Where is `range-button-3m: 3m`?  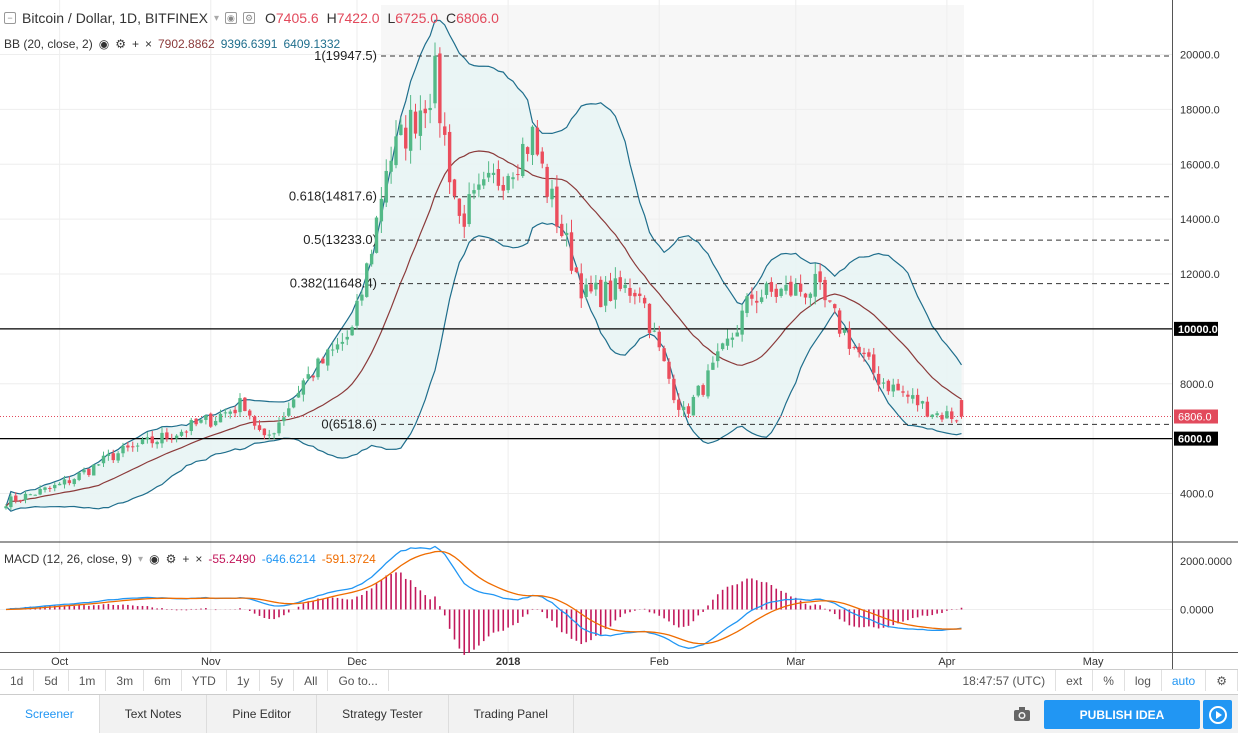 range-button-3m: 3m is located at coordinates (125, 680).